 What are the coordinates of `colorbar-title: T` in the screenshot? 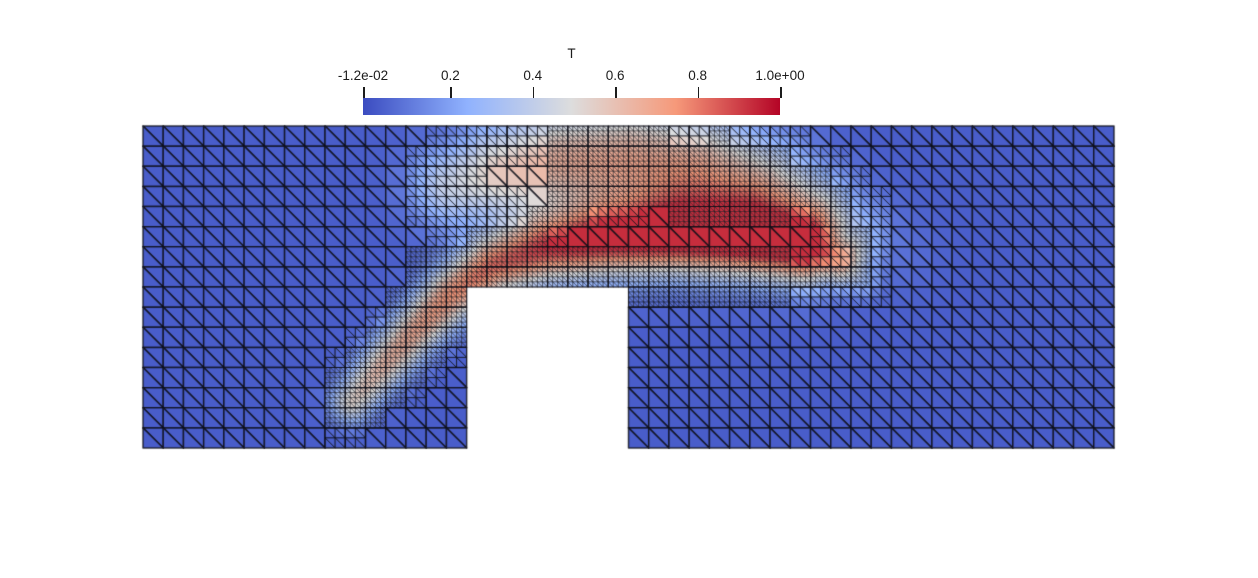 It's located at (571, 53).